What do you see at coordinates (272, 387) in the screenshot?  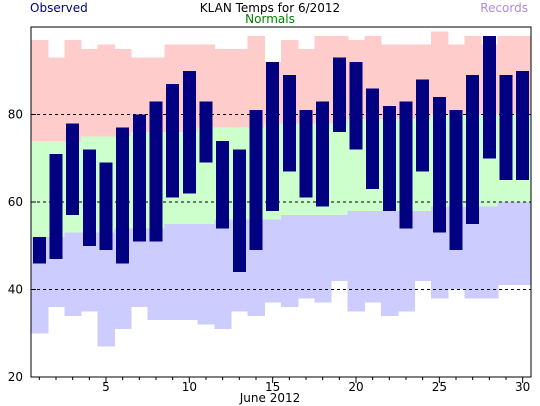 I see `x-tick-label-15: 15` at bounding box center [272, 387].